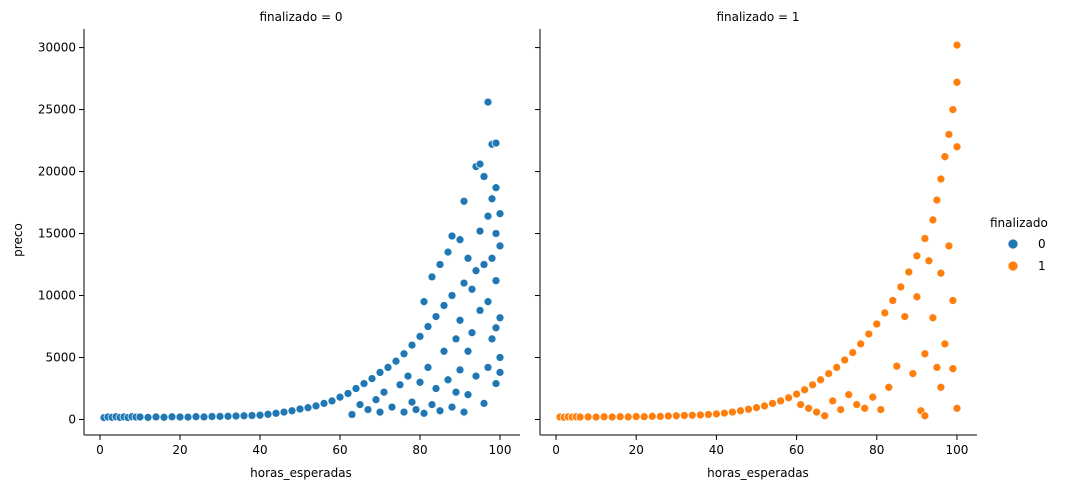 This screenshot has height=490, width=1069. Describe the element at coordinates (300, 17) in the screenshot. I see `panel-left-title: finalizado = 0` at that location.